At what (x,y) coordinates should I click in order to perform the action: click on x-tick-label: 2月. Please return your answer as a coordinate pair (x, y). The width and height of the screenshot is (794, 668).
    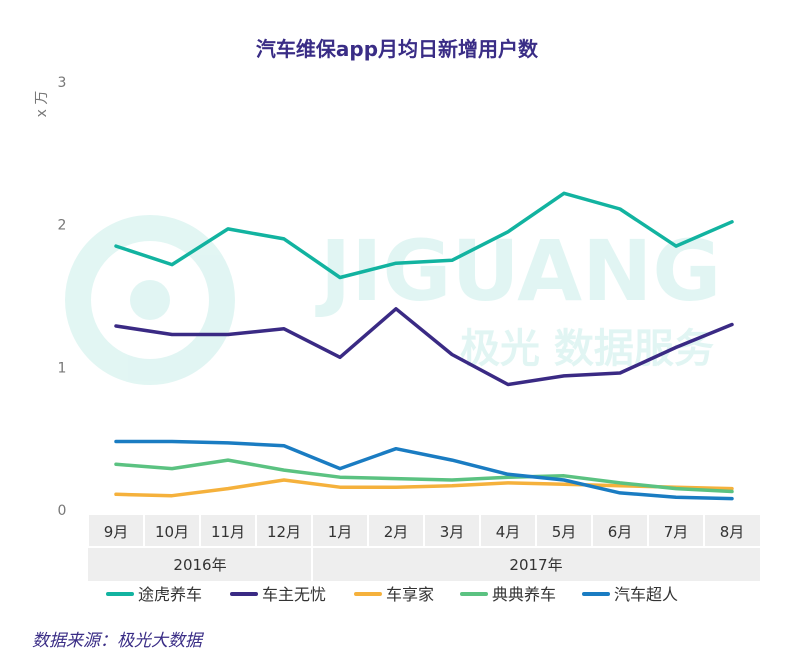
    Looking at the image, I should click on (396, 532).